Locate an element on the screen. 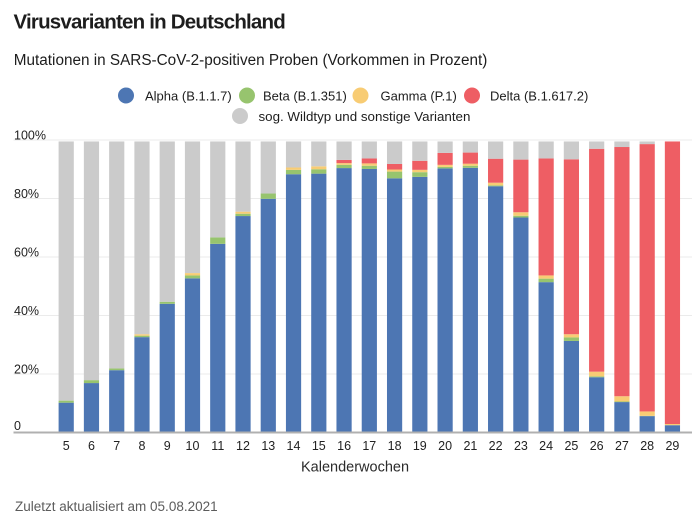 The width and height of the screenshot is (700, 521). svg-text: 11 is located at coordinates (217, 446).